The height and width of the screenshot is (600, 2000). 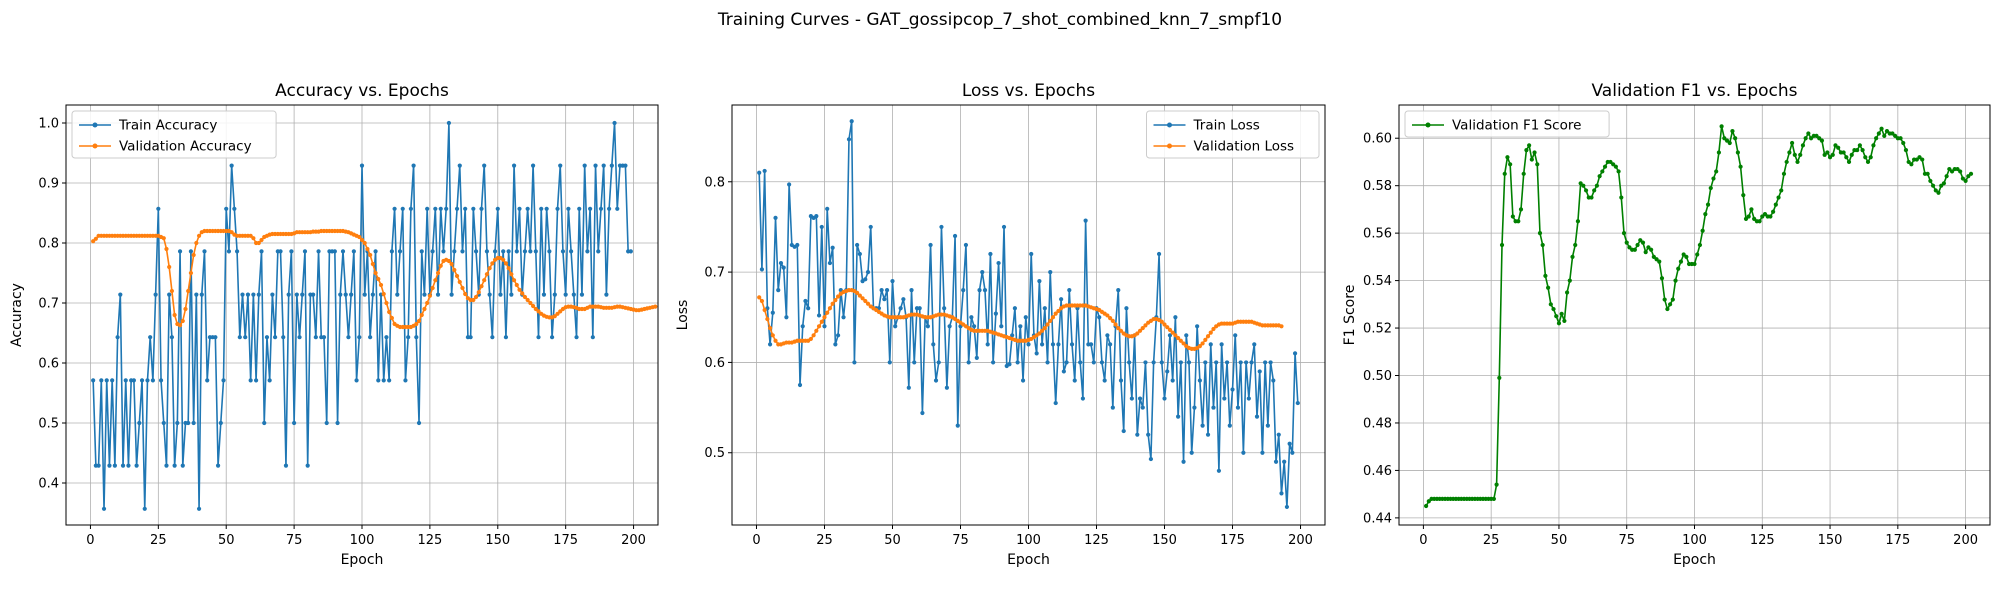 What do you see at coordinates (824, 540) in the screenshot?
I see `x-tick-label: 25` at bounding box center [824, 540].